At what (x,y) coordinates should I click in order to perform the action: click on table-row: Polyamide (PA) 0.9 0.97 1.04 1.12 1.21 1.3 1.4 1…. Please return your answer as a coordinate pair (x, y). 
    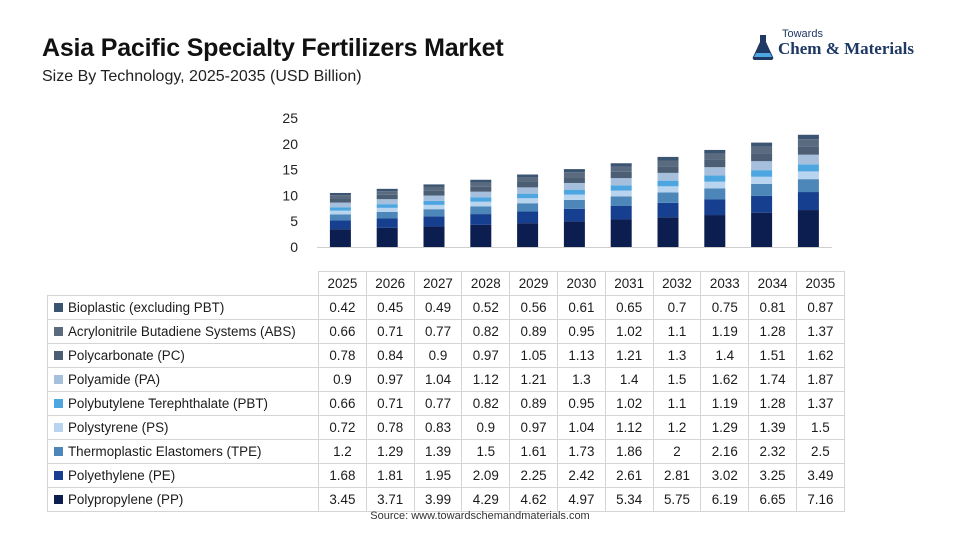
    Looking at the image, I should click on (446, 379).